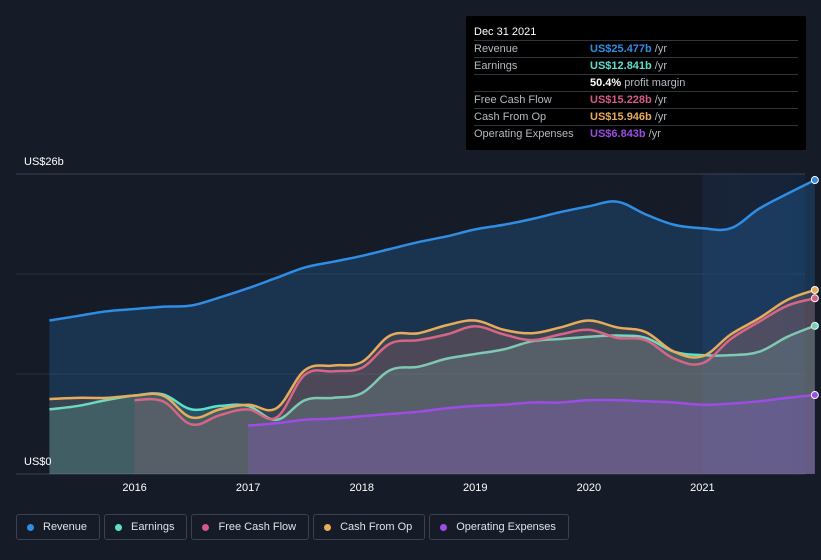 This screenshot has height=560, width=821. Describe the element at coordinates (655, 83) in the screenshot. I see `tooltip-row-unit: profit margin` at that location.